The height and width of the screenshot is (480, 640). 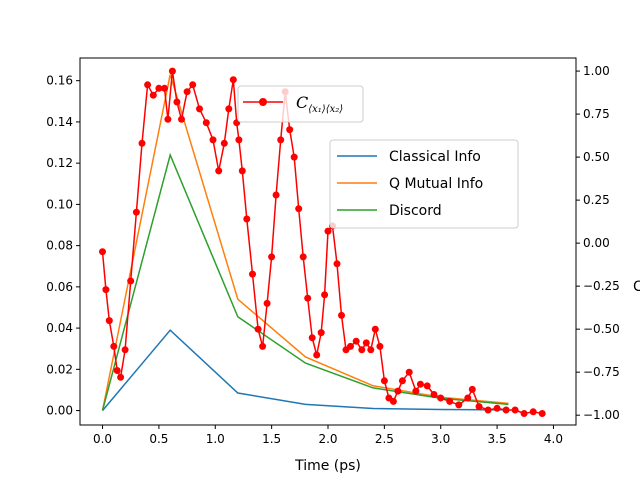 I want to click on legend-discord-label: Discord, so click(x=415, y=211).